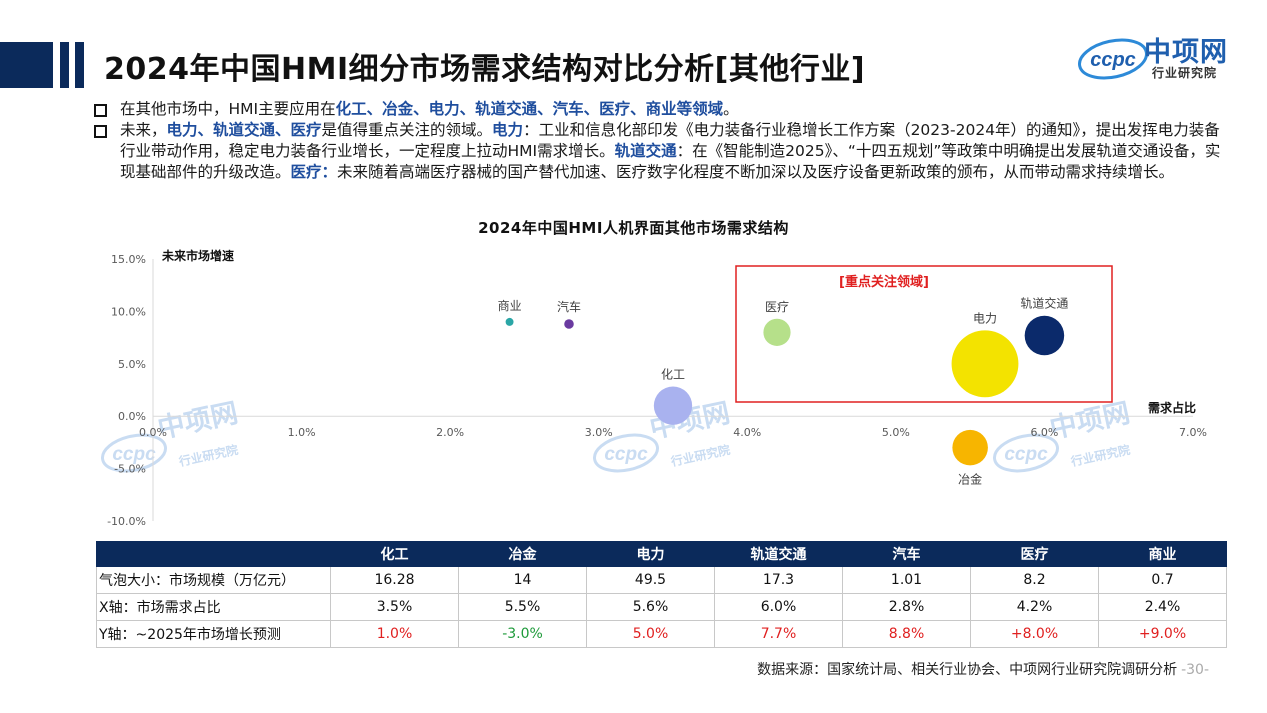 This screenshot has height=713, width=1267. What do you see at coordinates (394, 634) in the screenshot?
I see `table-cell: 1.0%` at bounding box center [394, 634].